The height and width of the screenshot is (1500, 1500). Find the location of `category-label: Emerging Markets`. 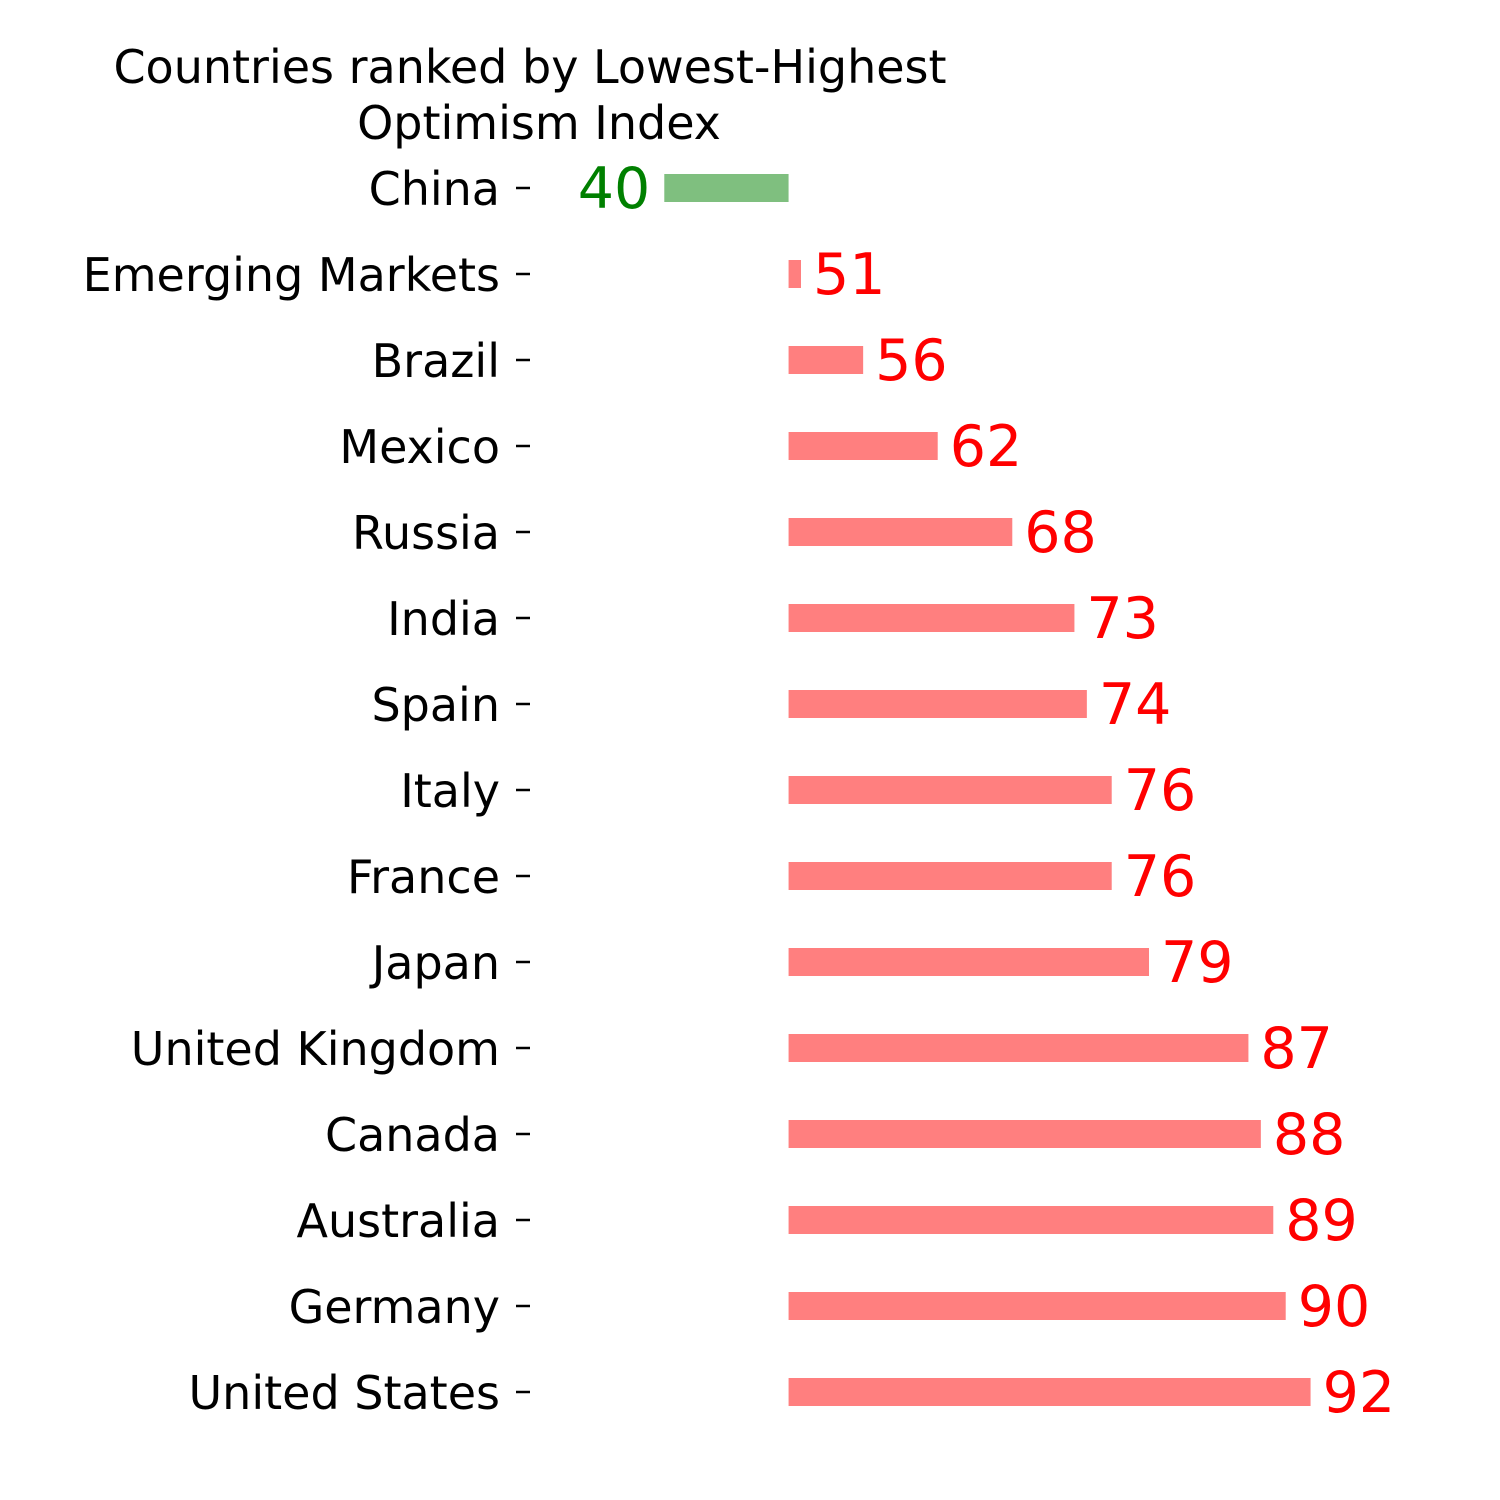

category-label: Emerging Markets is located at coordinates (291, 275).